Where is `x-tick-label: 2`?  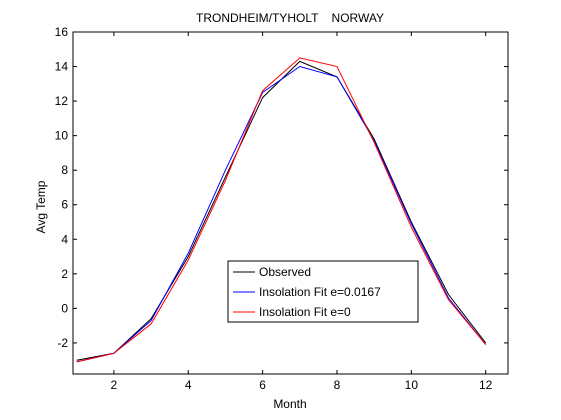
x-tick-label: 2 is located at coordinates (114, 385).